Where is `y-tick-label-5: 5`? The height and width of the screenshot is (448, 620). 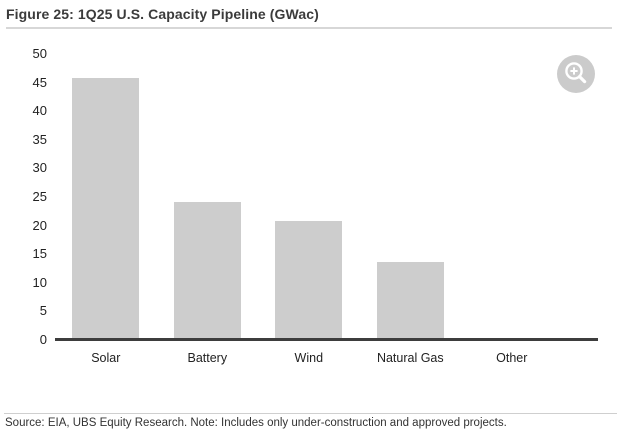 y-tick-label-5: 5 is located at coordinates (43, 311).